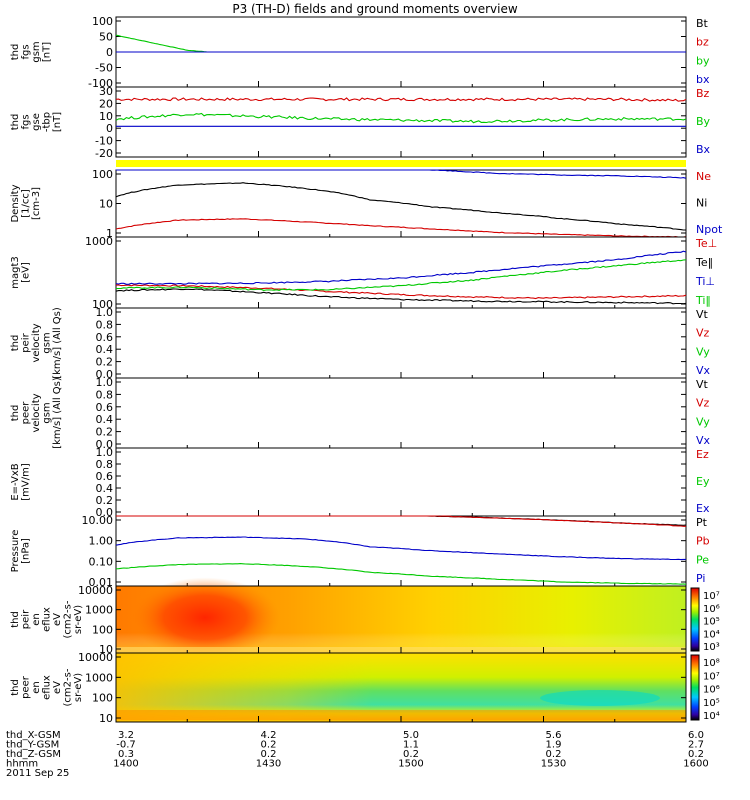  Describe the element at coordinates (105, 464) in the screenshot. I see `y-tick-label: 0.8` at that location.